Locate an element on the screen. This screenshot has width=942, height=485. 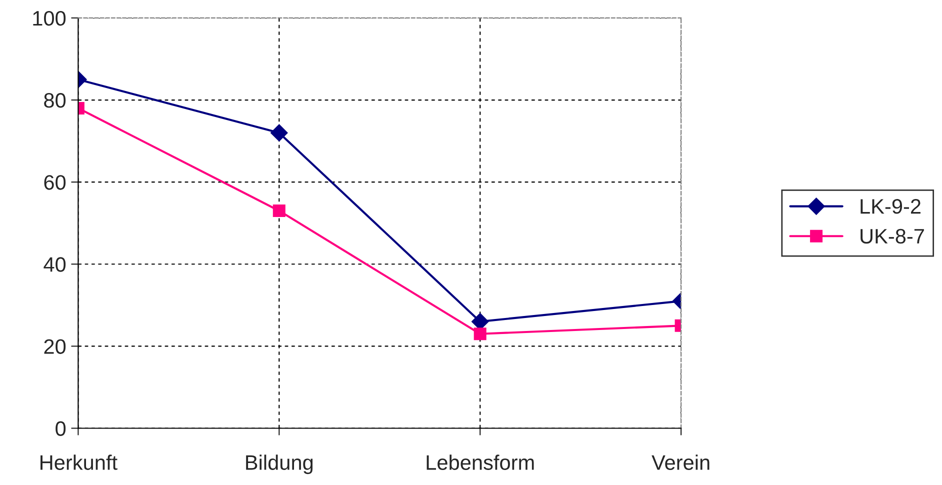
x-tick-label: Lebensform is located at coordinates (480, 462).